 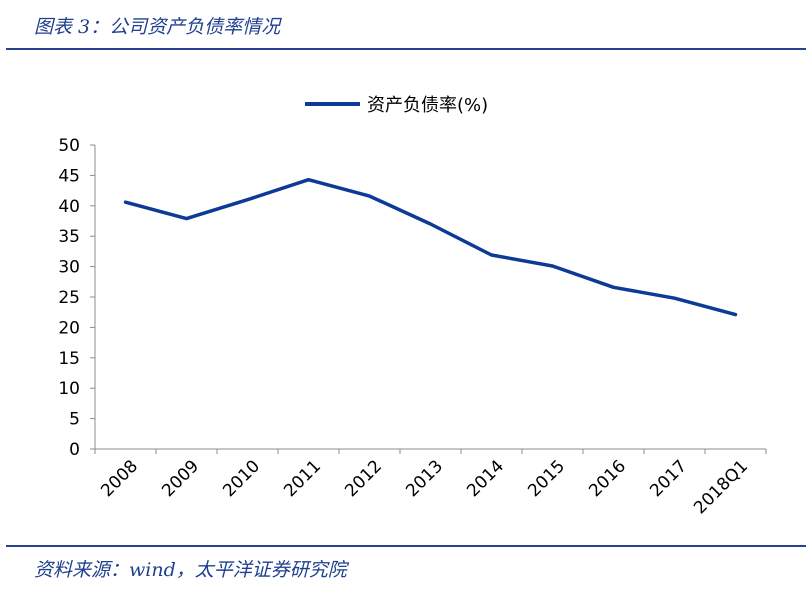 I want to click on figure-title: 图表 3：公司资产负债率情况, so click(x=157, y=27).